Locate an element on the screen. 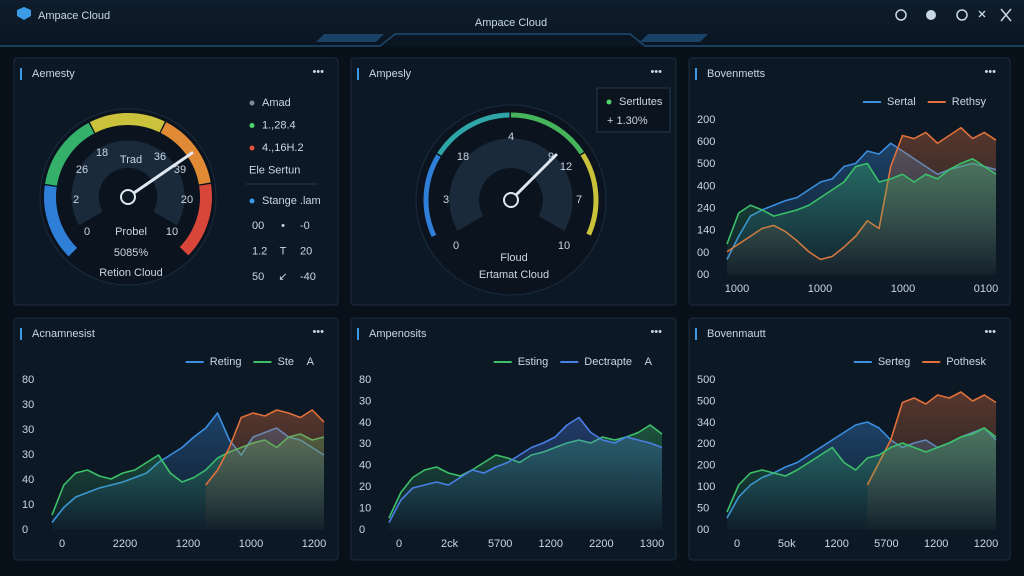 Image resolution: width=1024 pixels, height=576 pixels. settings-icon is located at coordinates (931, 15).